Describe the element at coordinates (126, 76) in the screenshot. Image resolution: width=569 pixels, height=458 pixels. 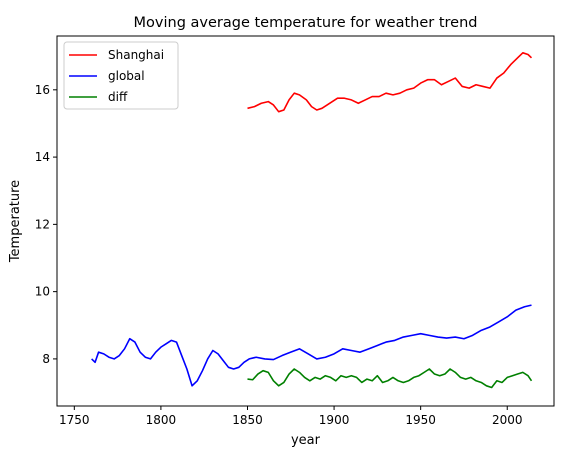
I see `legend-label-global: global` at that location.